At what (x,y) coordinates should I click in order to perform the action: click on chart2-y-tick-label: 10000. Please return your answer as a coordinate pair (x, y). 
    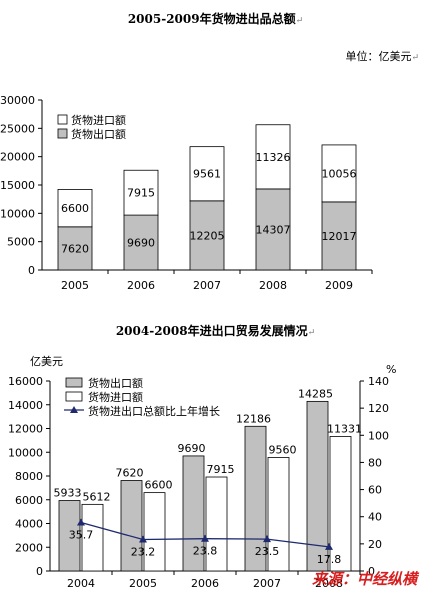
    Looking at the image, I should click on (25, 452).